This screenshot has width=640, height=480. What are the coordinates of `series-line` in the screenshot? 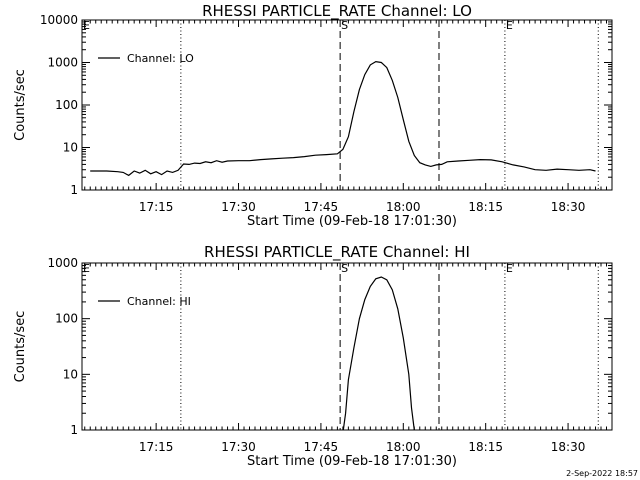 It's located at (378, 353).